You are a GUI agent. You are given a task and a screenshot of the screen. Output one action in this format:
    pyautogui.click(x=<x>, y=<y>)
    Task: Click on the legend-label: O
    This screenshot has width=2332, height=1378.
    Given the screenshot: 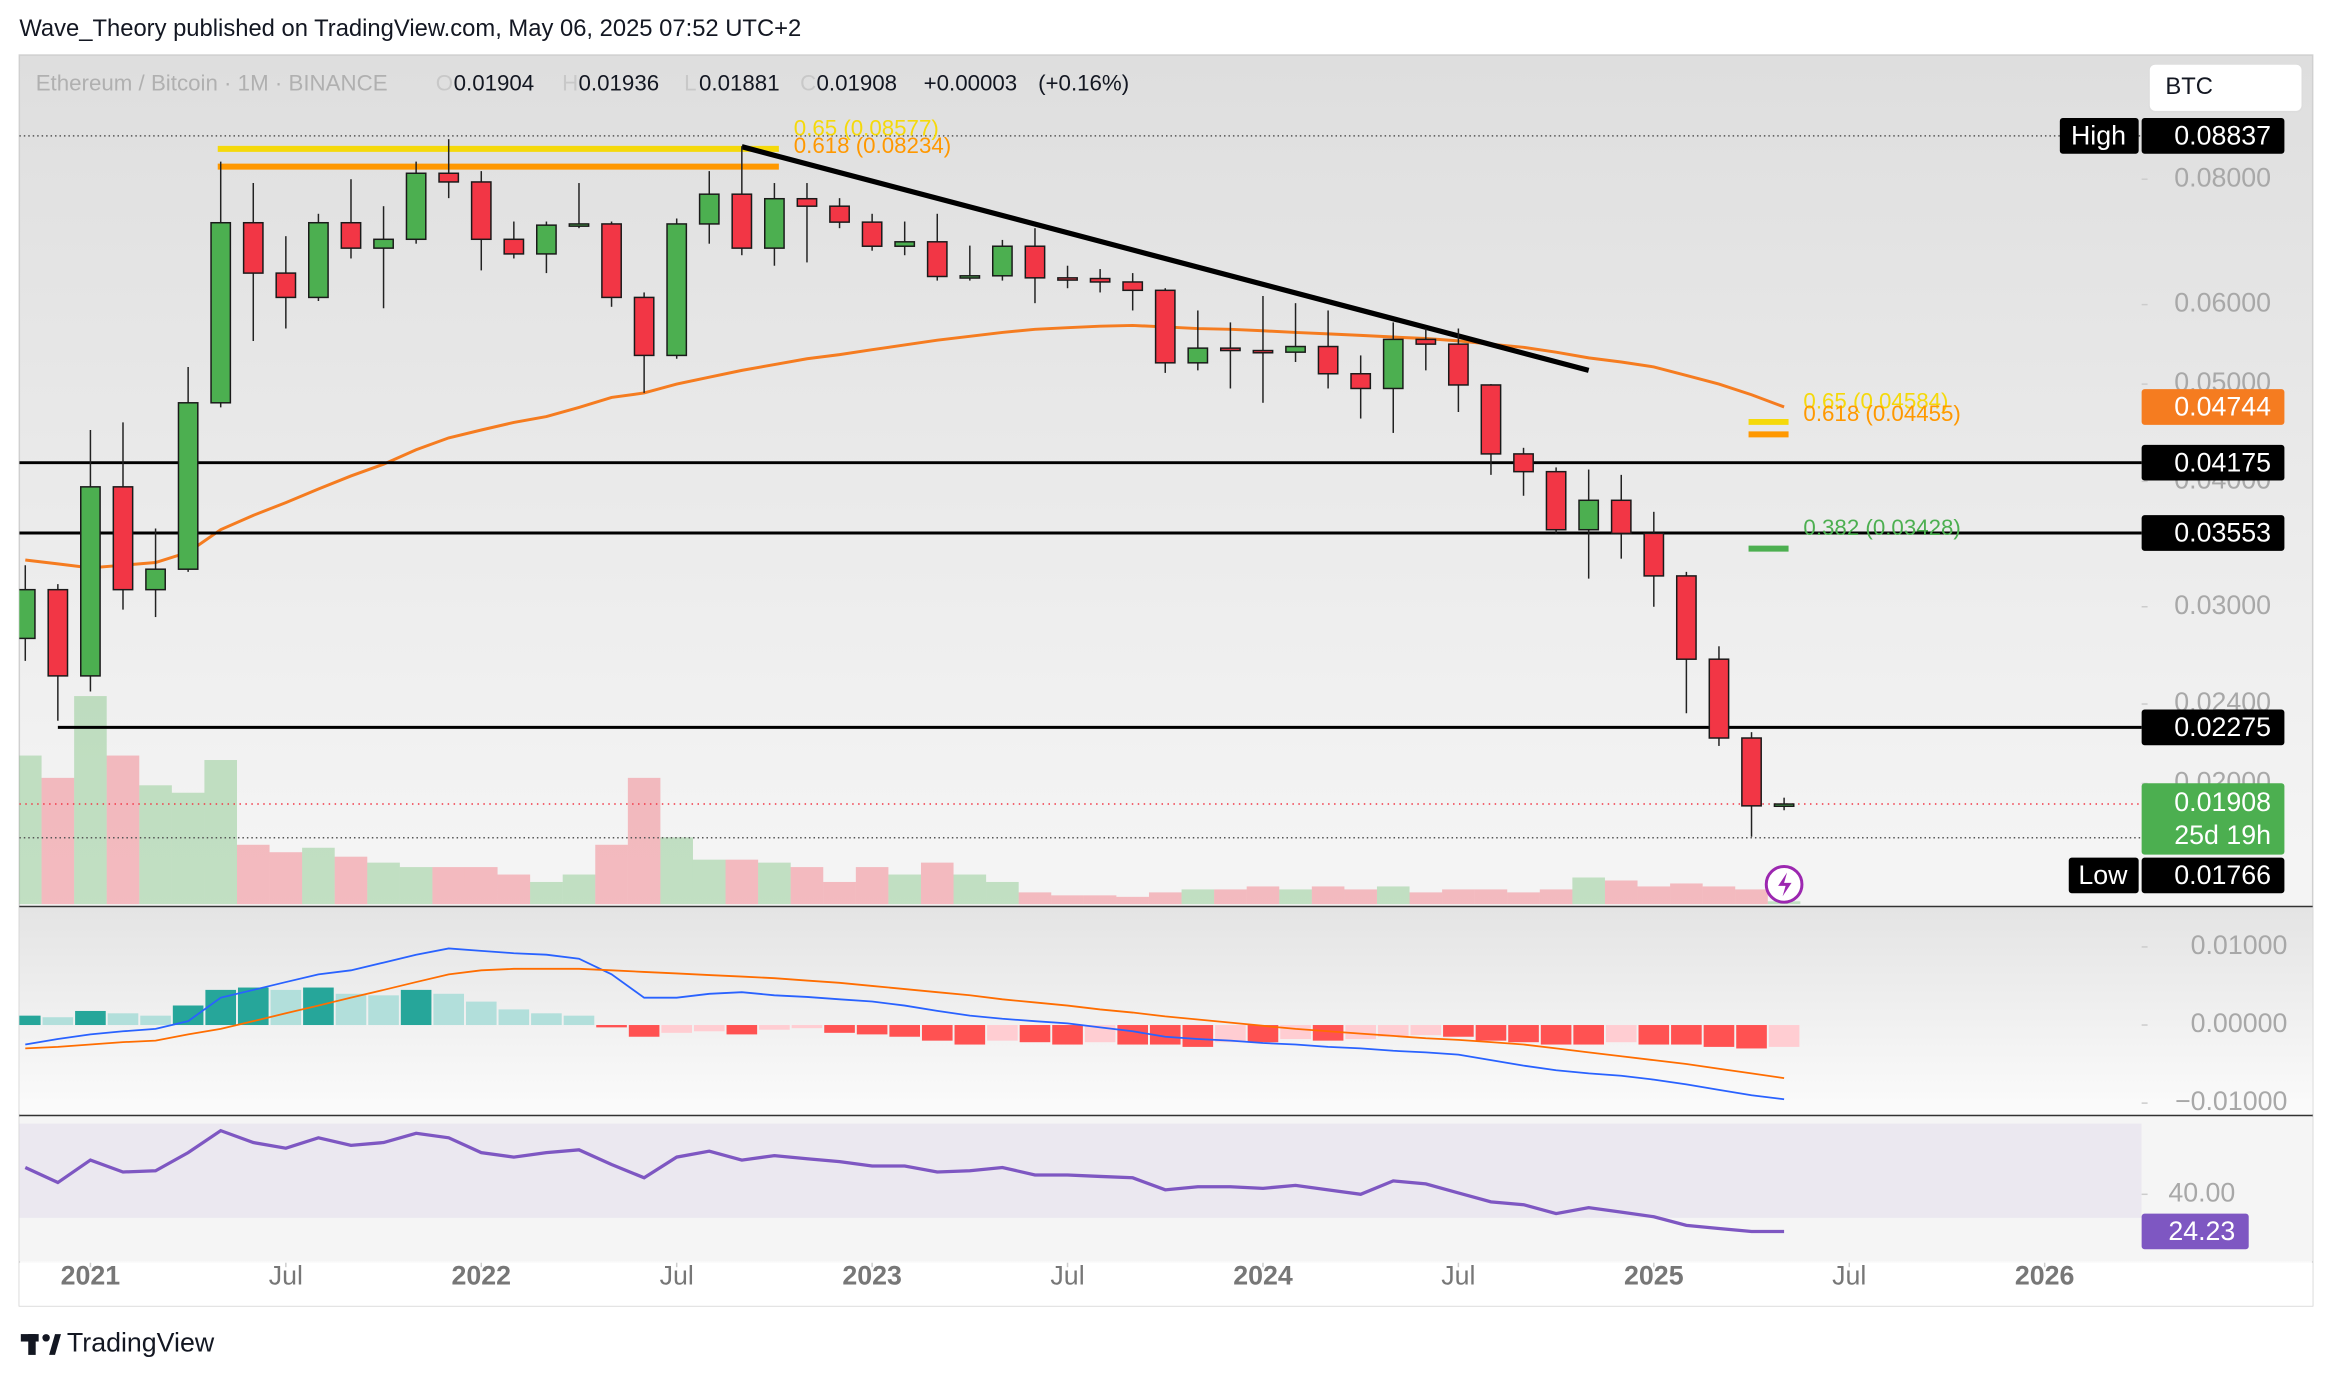 What is the action you would take?
    pyautogui.click(x=444, y=83)
    